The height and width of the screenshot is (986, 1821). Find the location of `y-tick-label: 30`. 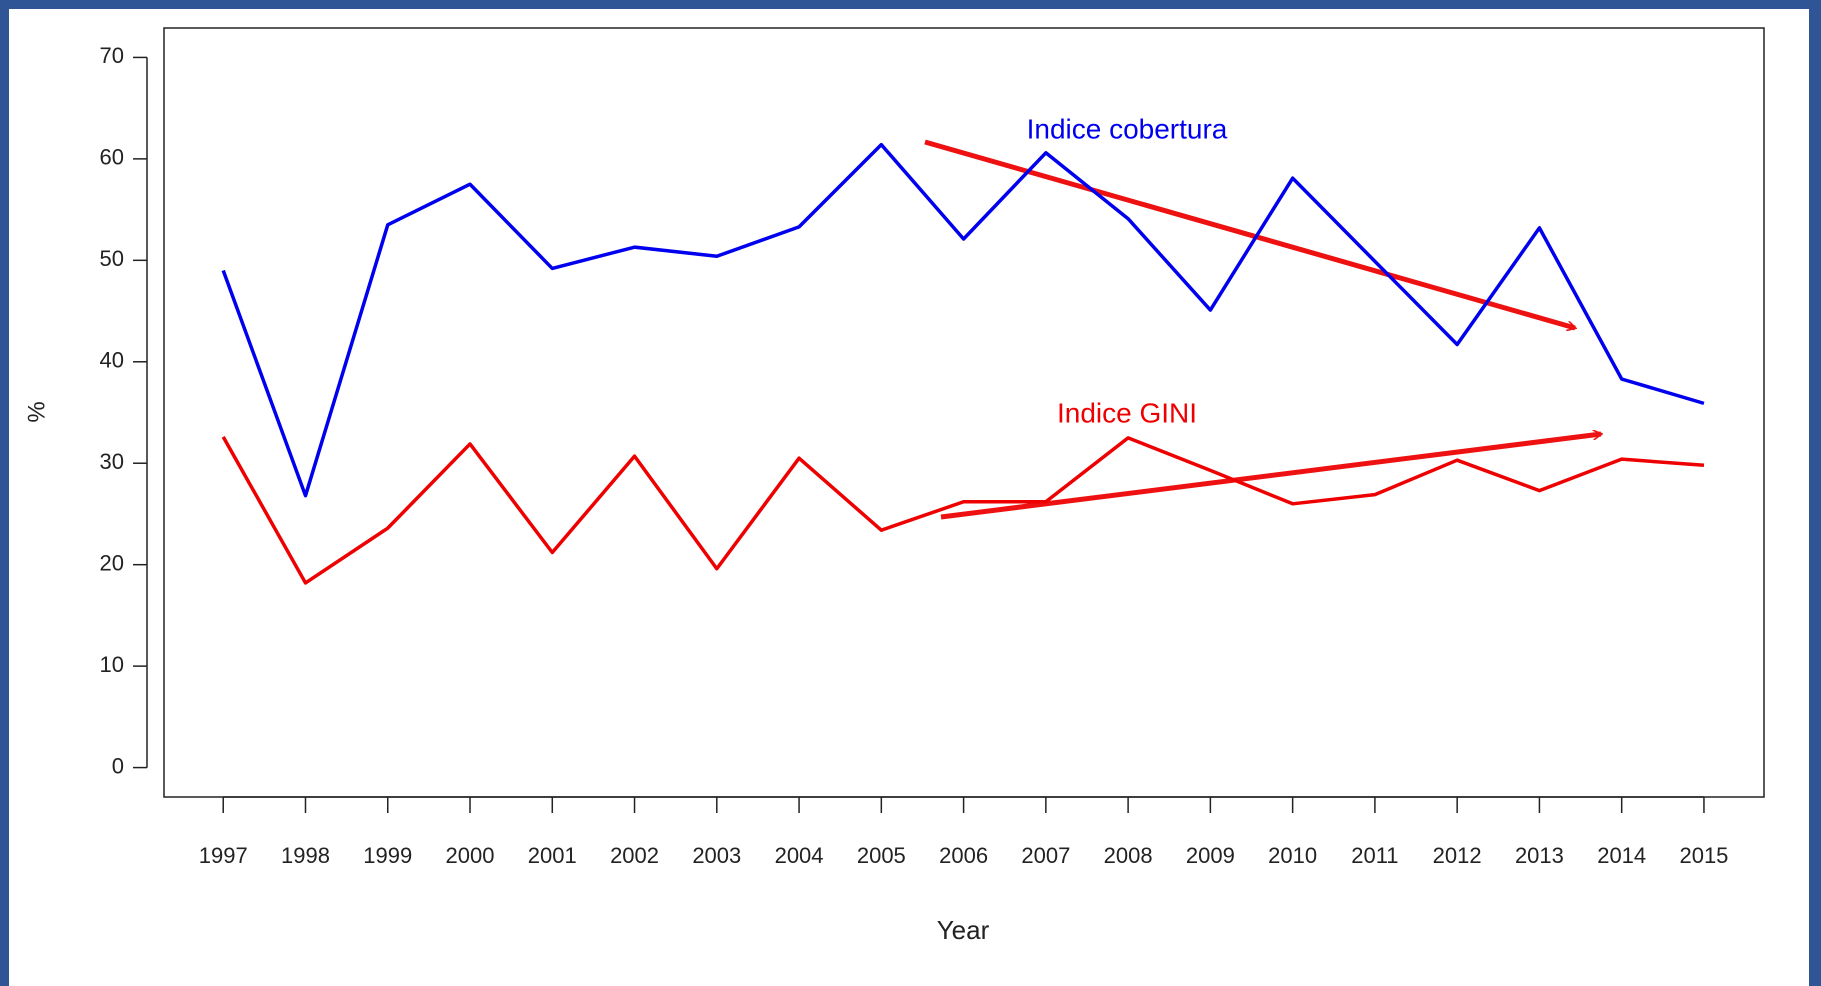

y-tick-label: 30 is located at coordinates (112, 461).